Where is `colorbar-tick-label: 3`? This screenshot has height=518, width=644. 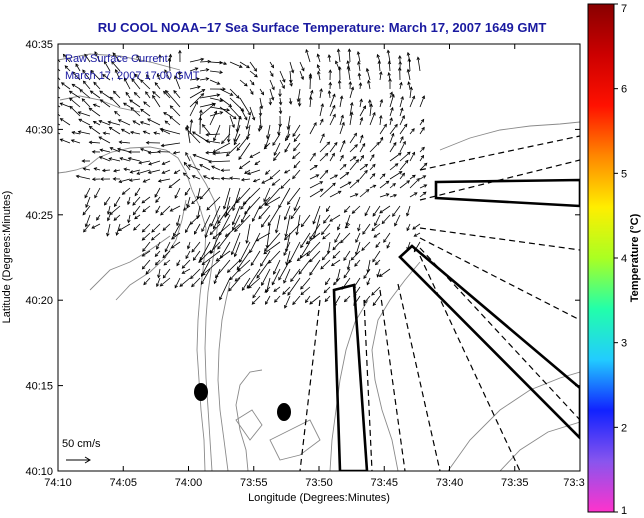
colorbar-tick-label: 3 is located at coordinates (624, 344).